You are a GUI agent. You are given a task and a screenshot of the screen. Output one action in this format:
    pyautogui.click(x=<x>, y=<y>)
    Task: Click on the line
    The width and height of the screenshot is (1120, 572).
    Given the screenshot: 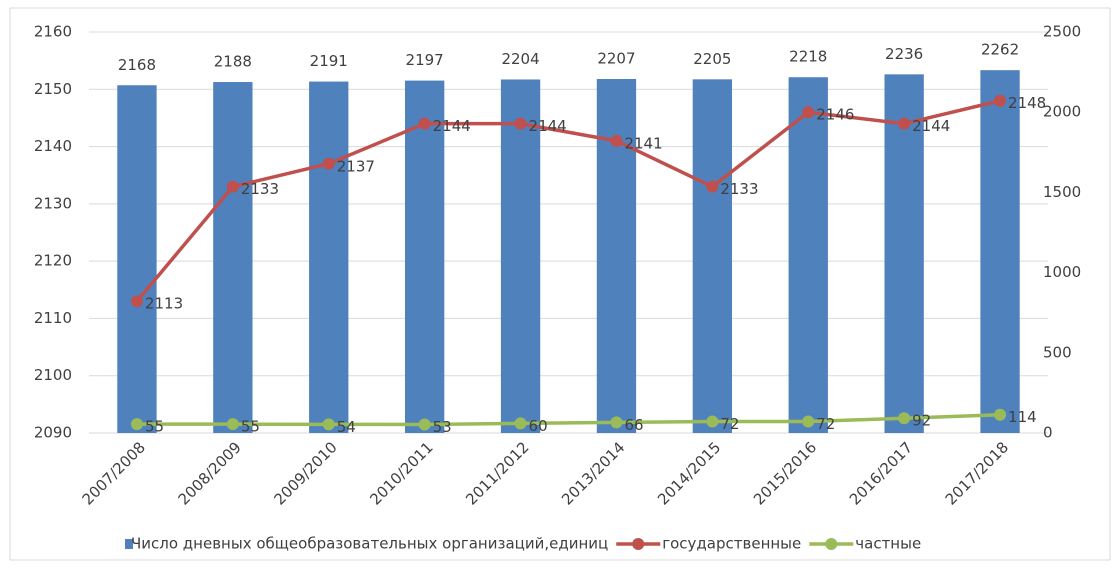 What is the action you would take?
    pyautogui.click(x=568, y=419)
    